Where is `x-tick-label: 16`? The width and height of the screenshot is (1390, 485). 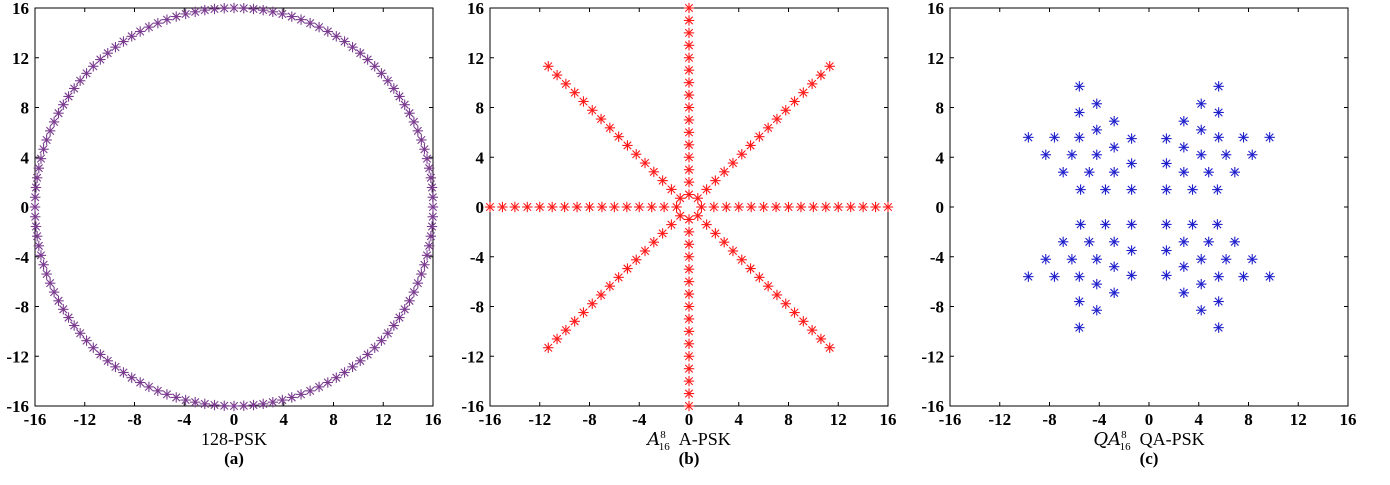 x-tick-label: 16 is located at coordinates (1348, 419).